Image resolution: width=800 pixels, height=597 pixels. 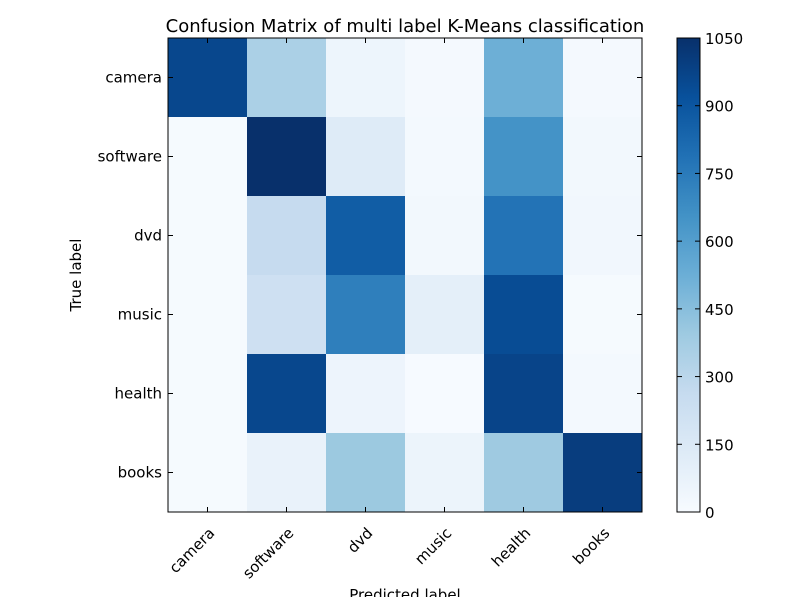 I want to click on heatmap-cell-music-dvd, so click(x=366, y=315).